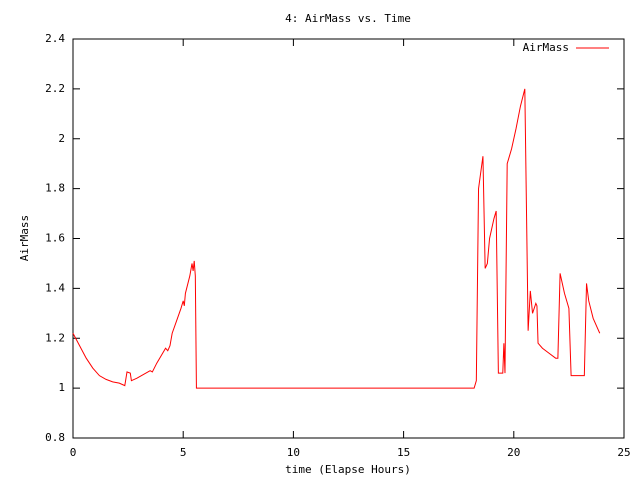 Image resolution: width=640 pixels, height=480 pixels. I want to click on x-tick-label: 20, so click(513, 452).